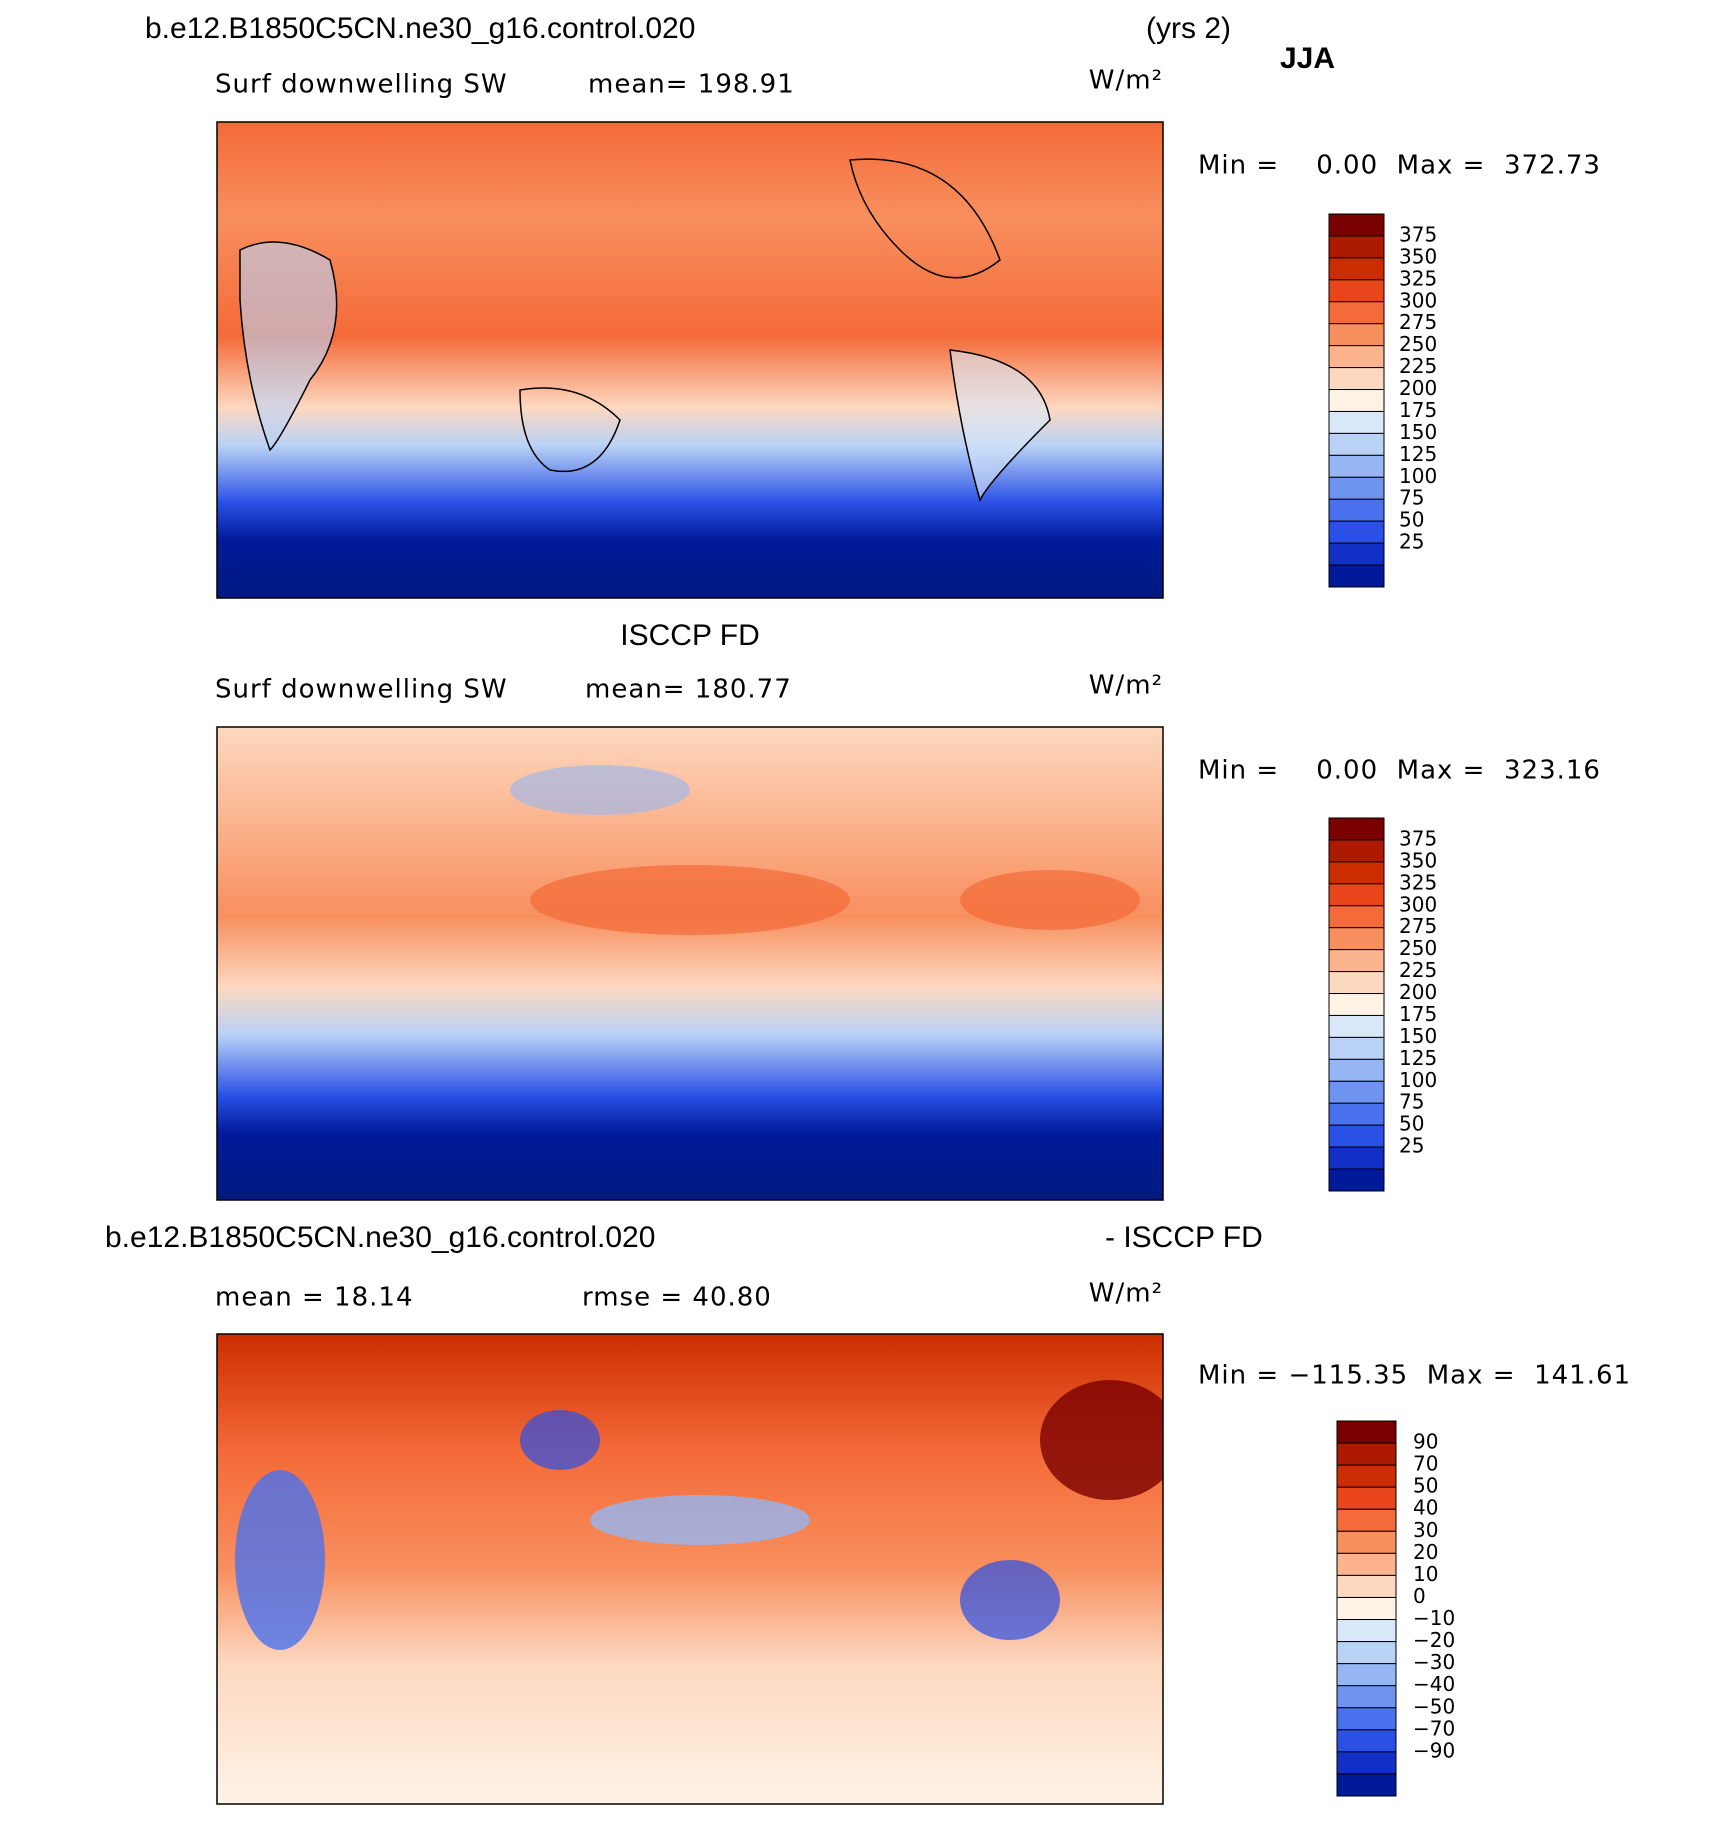 The image size is (1710, 1831). I want to click on years: (yrs 2), so click(1188, 28).